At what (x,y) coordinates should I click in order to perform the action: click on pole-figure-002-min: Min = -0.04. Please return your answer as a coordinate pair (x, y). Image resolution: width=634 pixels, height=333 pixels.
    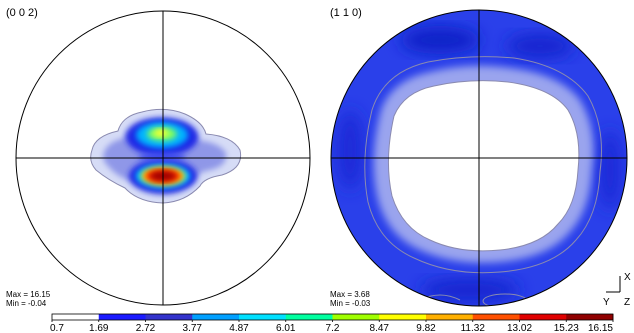
    Looking at the image, I should click on (26, 303).